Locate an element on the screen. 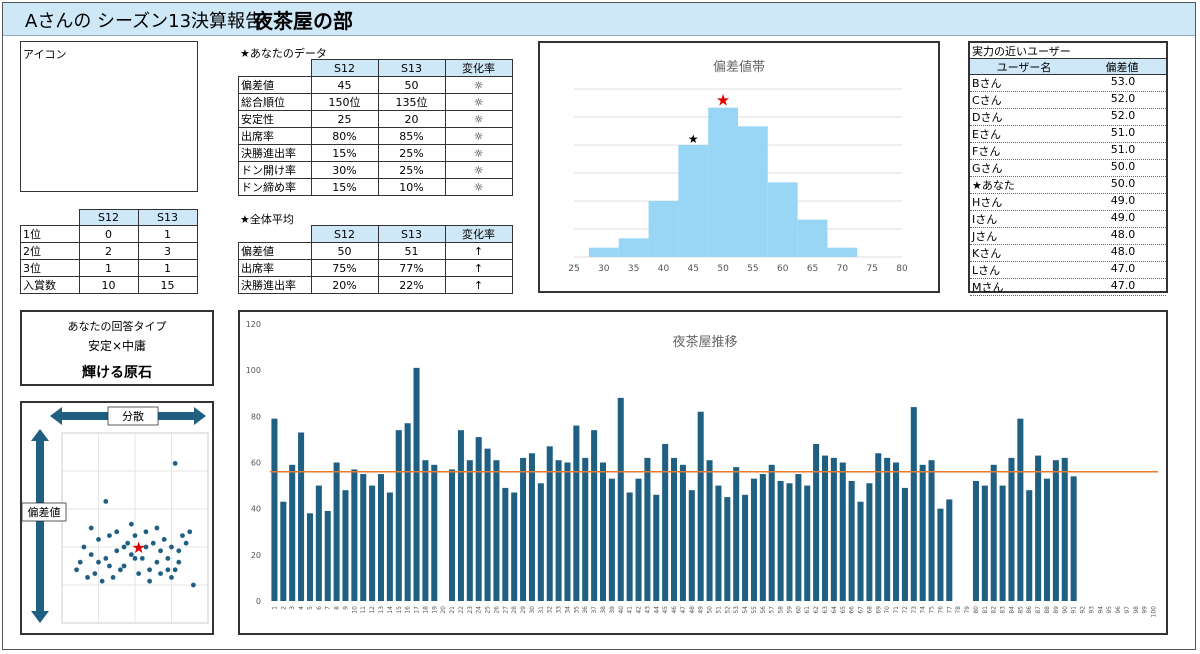 The height and width of the screenshot is (654, 1200). trend-x-tick: 94 is located at coordinates (1100, 610).